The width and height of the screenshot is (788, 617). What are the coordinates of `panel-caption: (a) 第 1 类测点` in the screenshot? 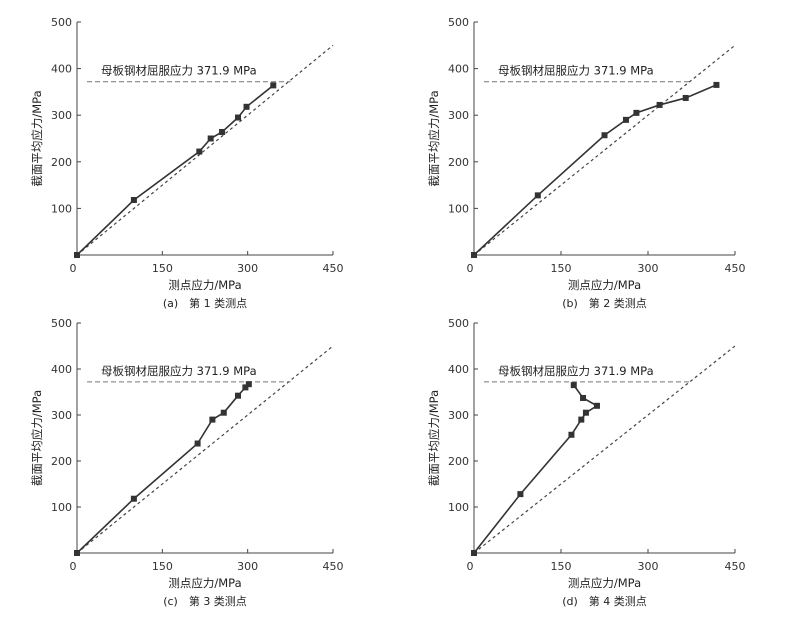 It's located at (205, 303).